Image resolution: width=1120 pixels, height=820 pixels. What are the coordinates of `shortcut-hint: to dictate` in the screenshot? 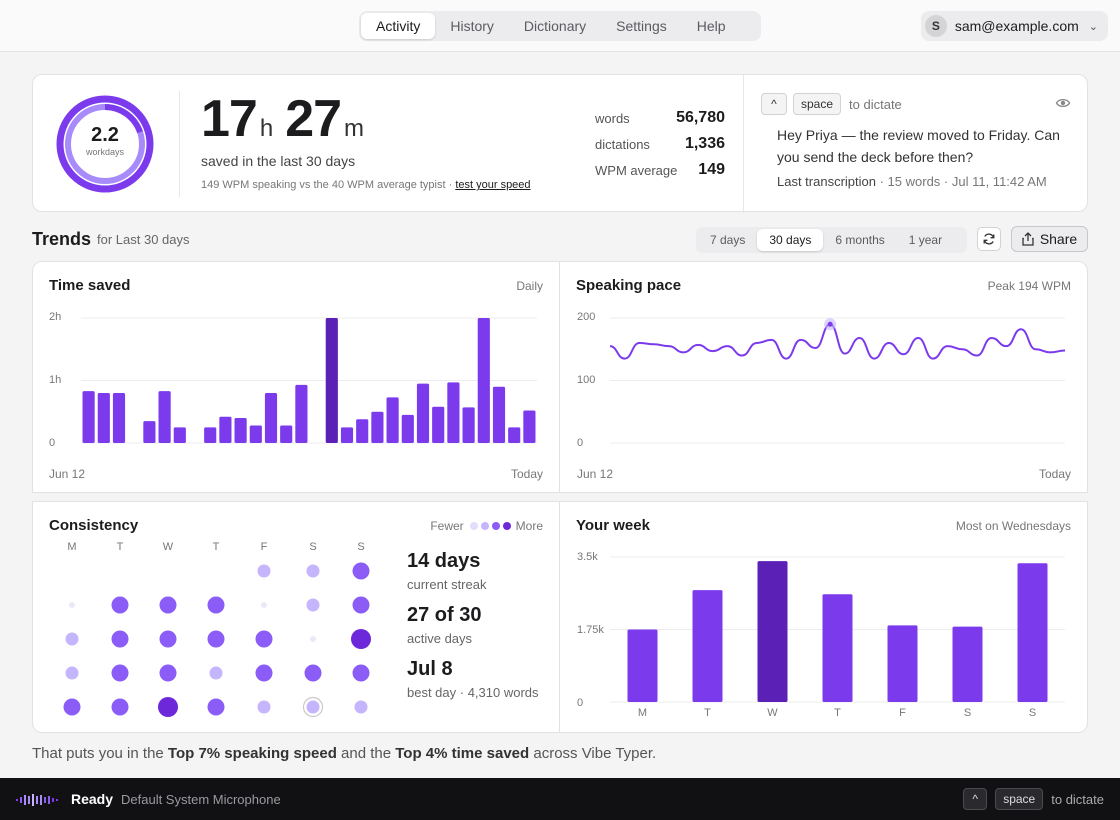 It's located at (875, 104).